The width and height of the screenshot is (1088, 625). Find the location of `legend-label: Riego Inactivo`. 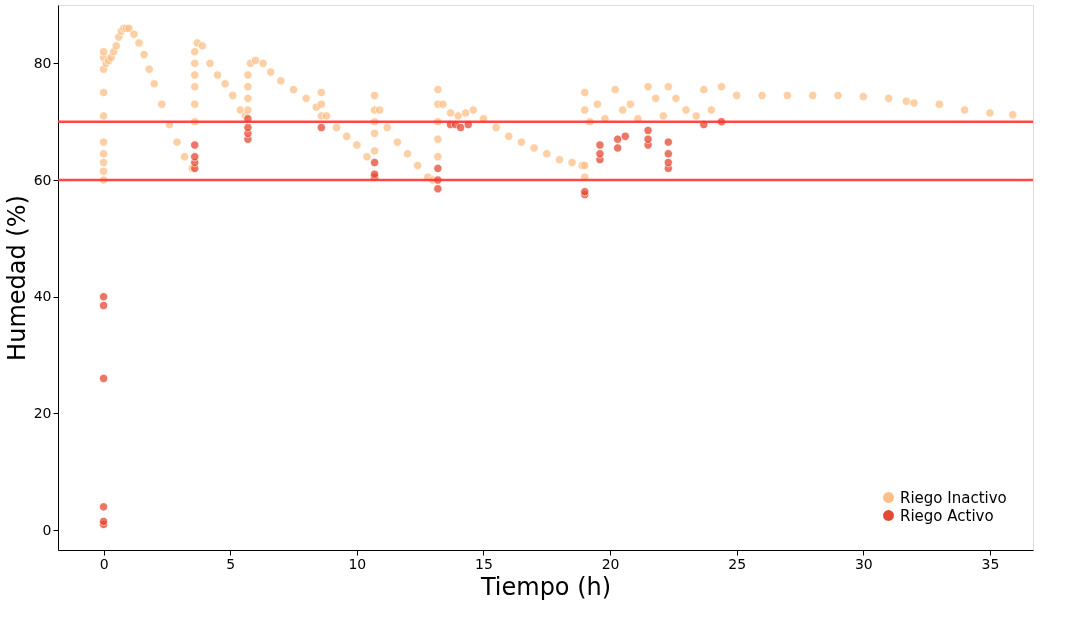

legend-label: Riego Inactivo is located at coordinates (953, 497).